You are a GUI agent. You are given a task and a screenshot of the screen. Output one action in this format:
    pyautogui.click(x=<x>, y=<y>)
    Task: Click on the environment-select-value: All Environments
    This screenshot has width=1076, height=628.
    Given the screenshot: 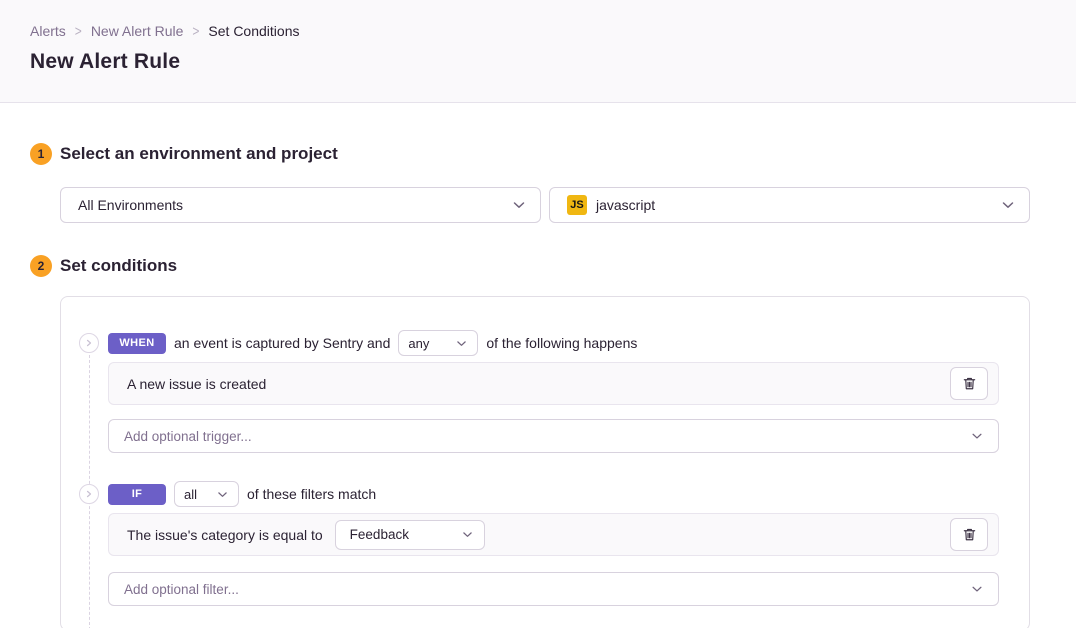 What is the action you would take?
    pyautogui.click(x=131, y=205)
    